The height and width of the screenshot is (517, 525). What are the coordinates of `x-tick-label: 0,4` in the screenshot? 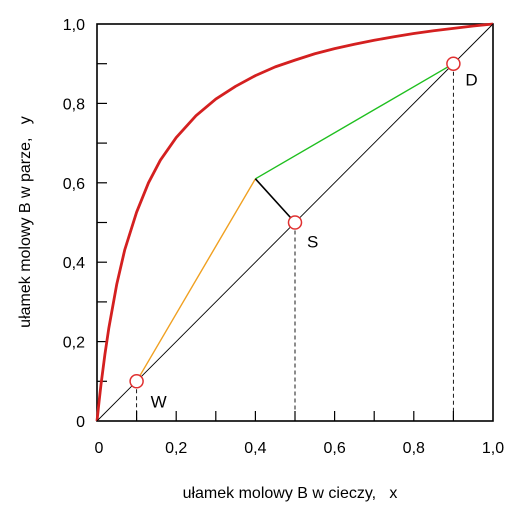 It's located at (255, 448).